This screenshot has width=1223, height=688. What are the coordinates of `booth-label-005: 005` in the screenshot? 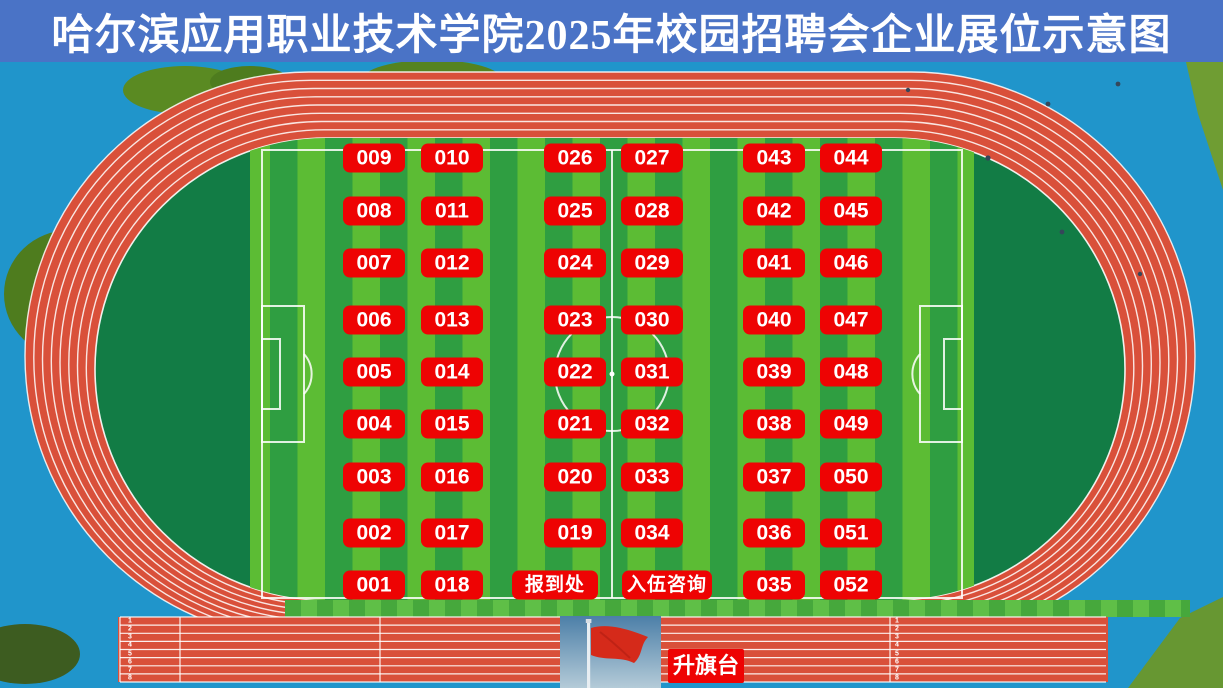 It's located at (374, 372).